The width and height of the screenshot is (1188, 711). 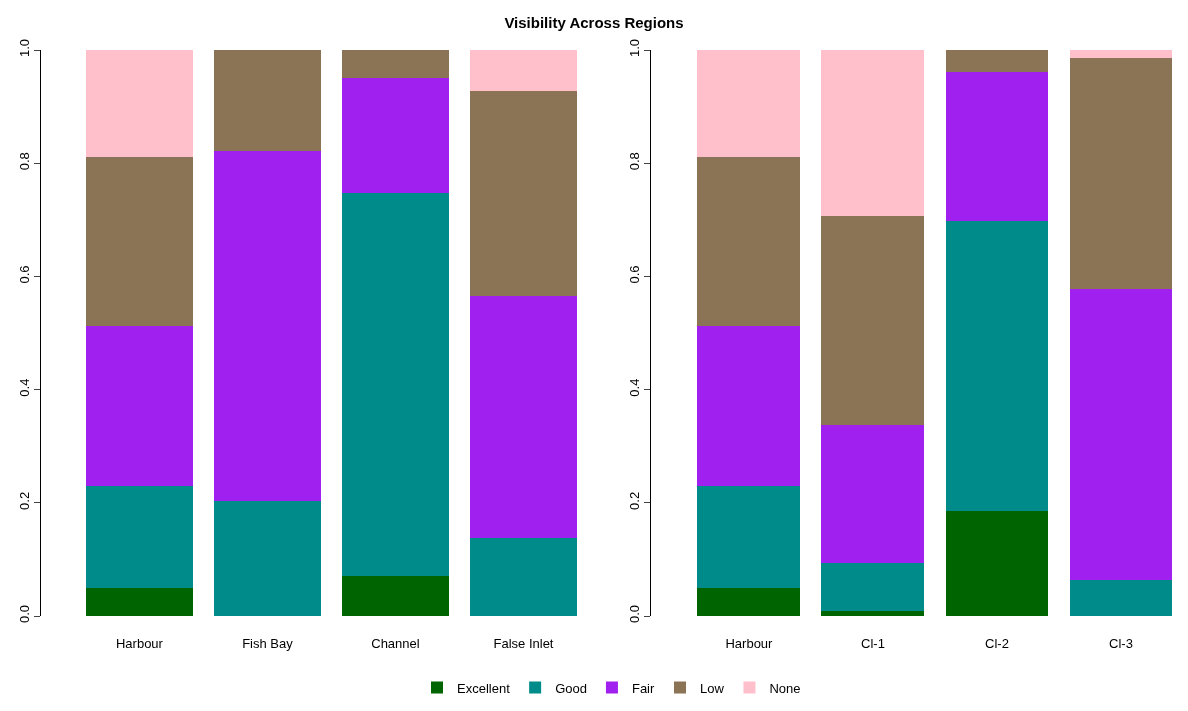 What do you see at coordinates (712, 688) in the screenshot?
I see `legend-label: Low` at bounding box center [712, 688].